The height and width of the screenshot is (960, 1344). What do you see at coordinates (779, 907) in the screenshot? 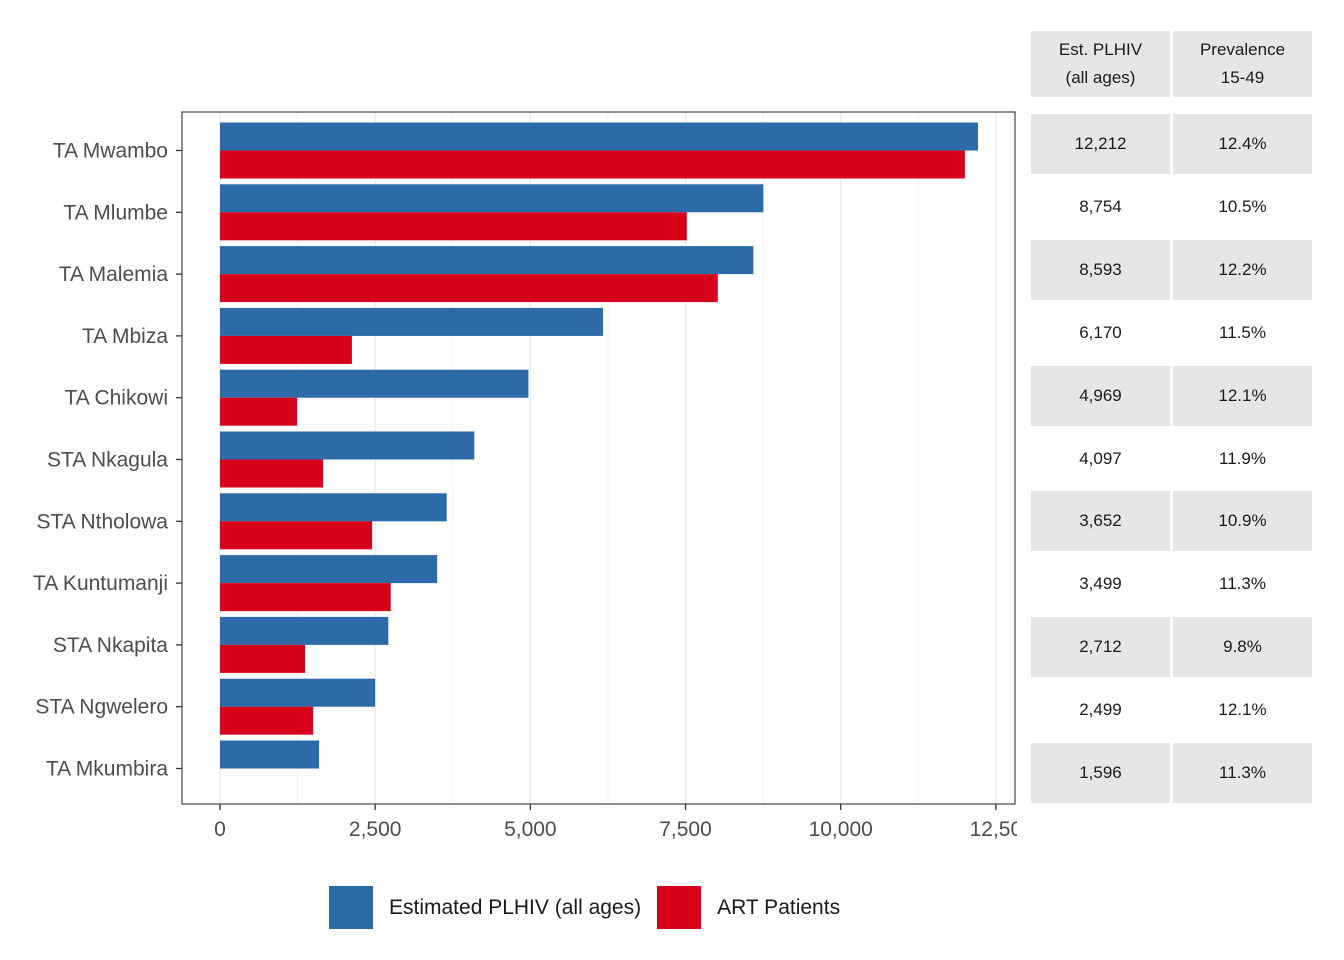
I see `legend-label-art: ART Patients` at bounding box center [779, 907].